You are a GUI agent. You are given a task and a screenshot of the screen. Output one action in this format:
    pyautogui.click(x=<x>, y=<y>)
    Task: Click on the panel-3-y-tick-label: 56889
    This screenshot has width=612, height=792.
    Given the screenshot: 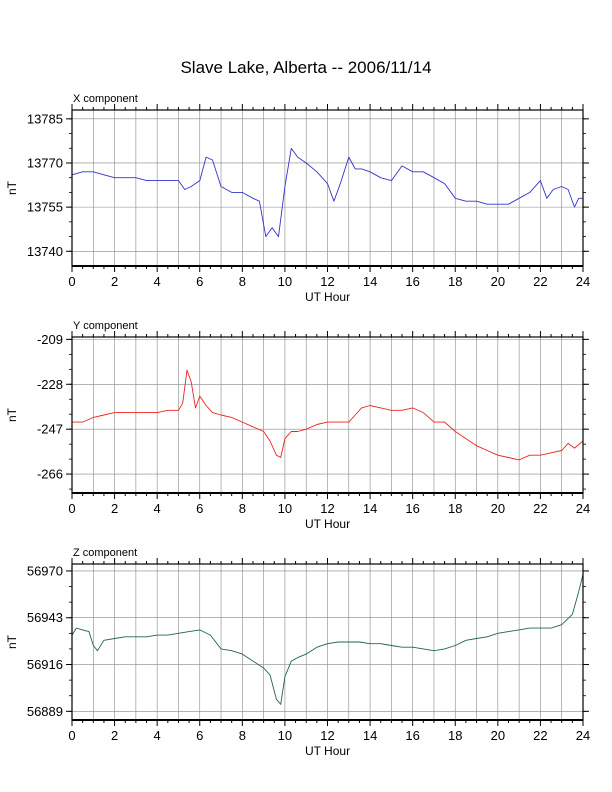 What is the action you would take?
    pyautogui.click(x=45, y=711)
    